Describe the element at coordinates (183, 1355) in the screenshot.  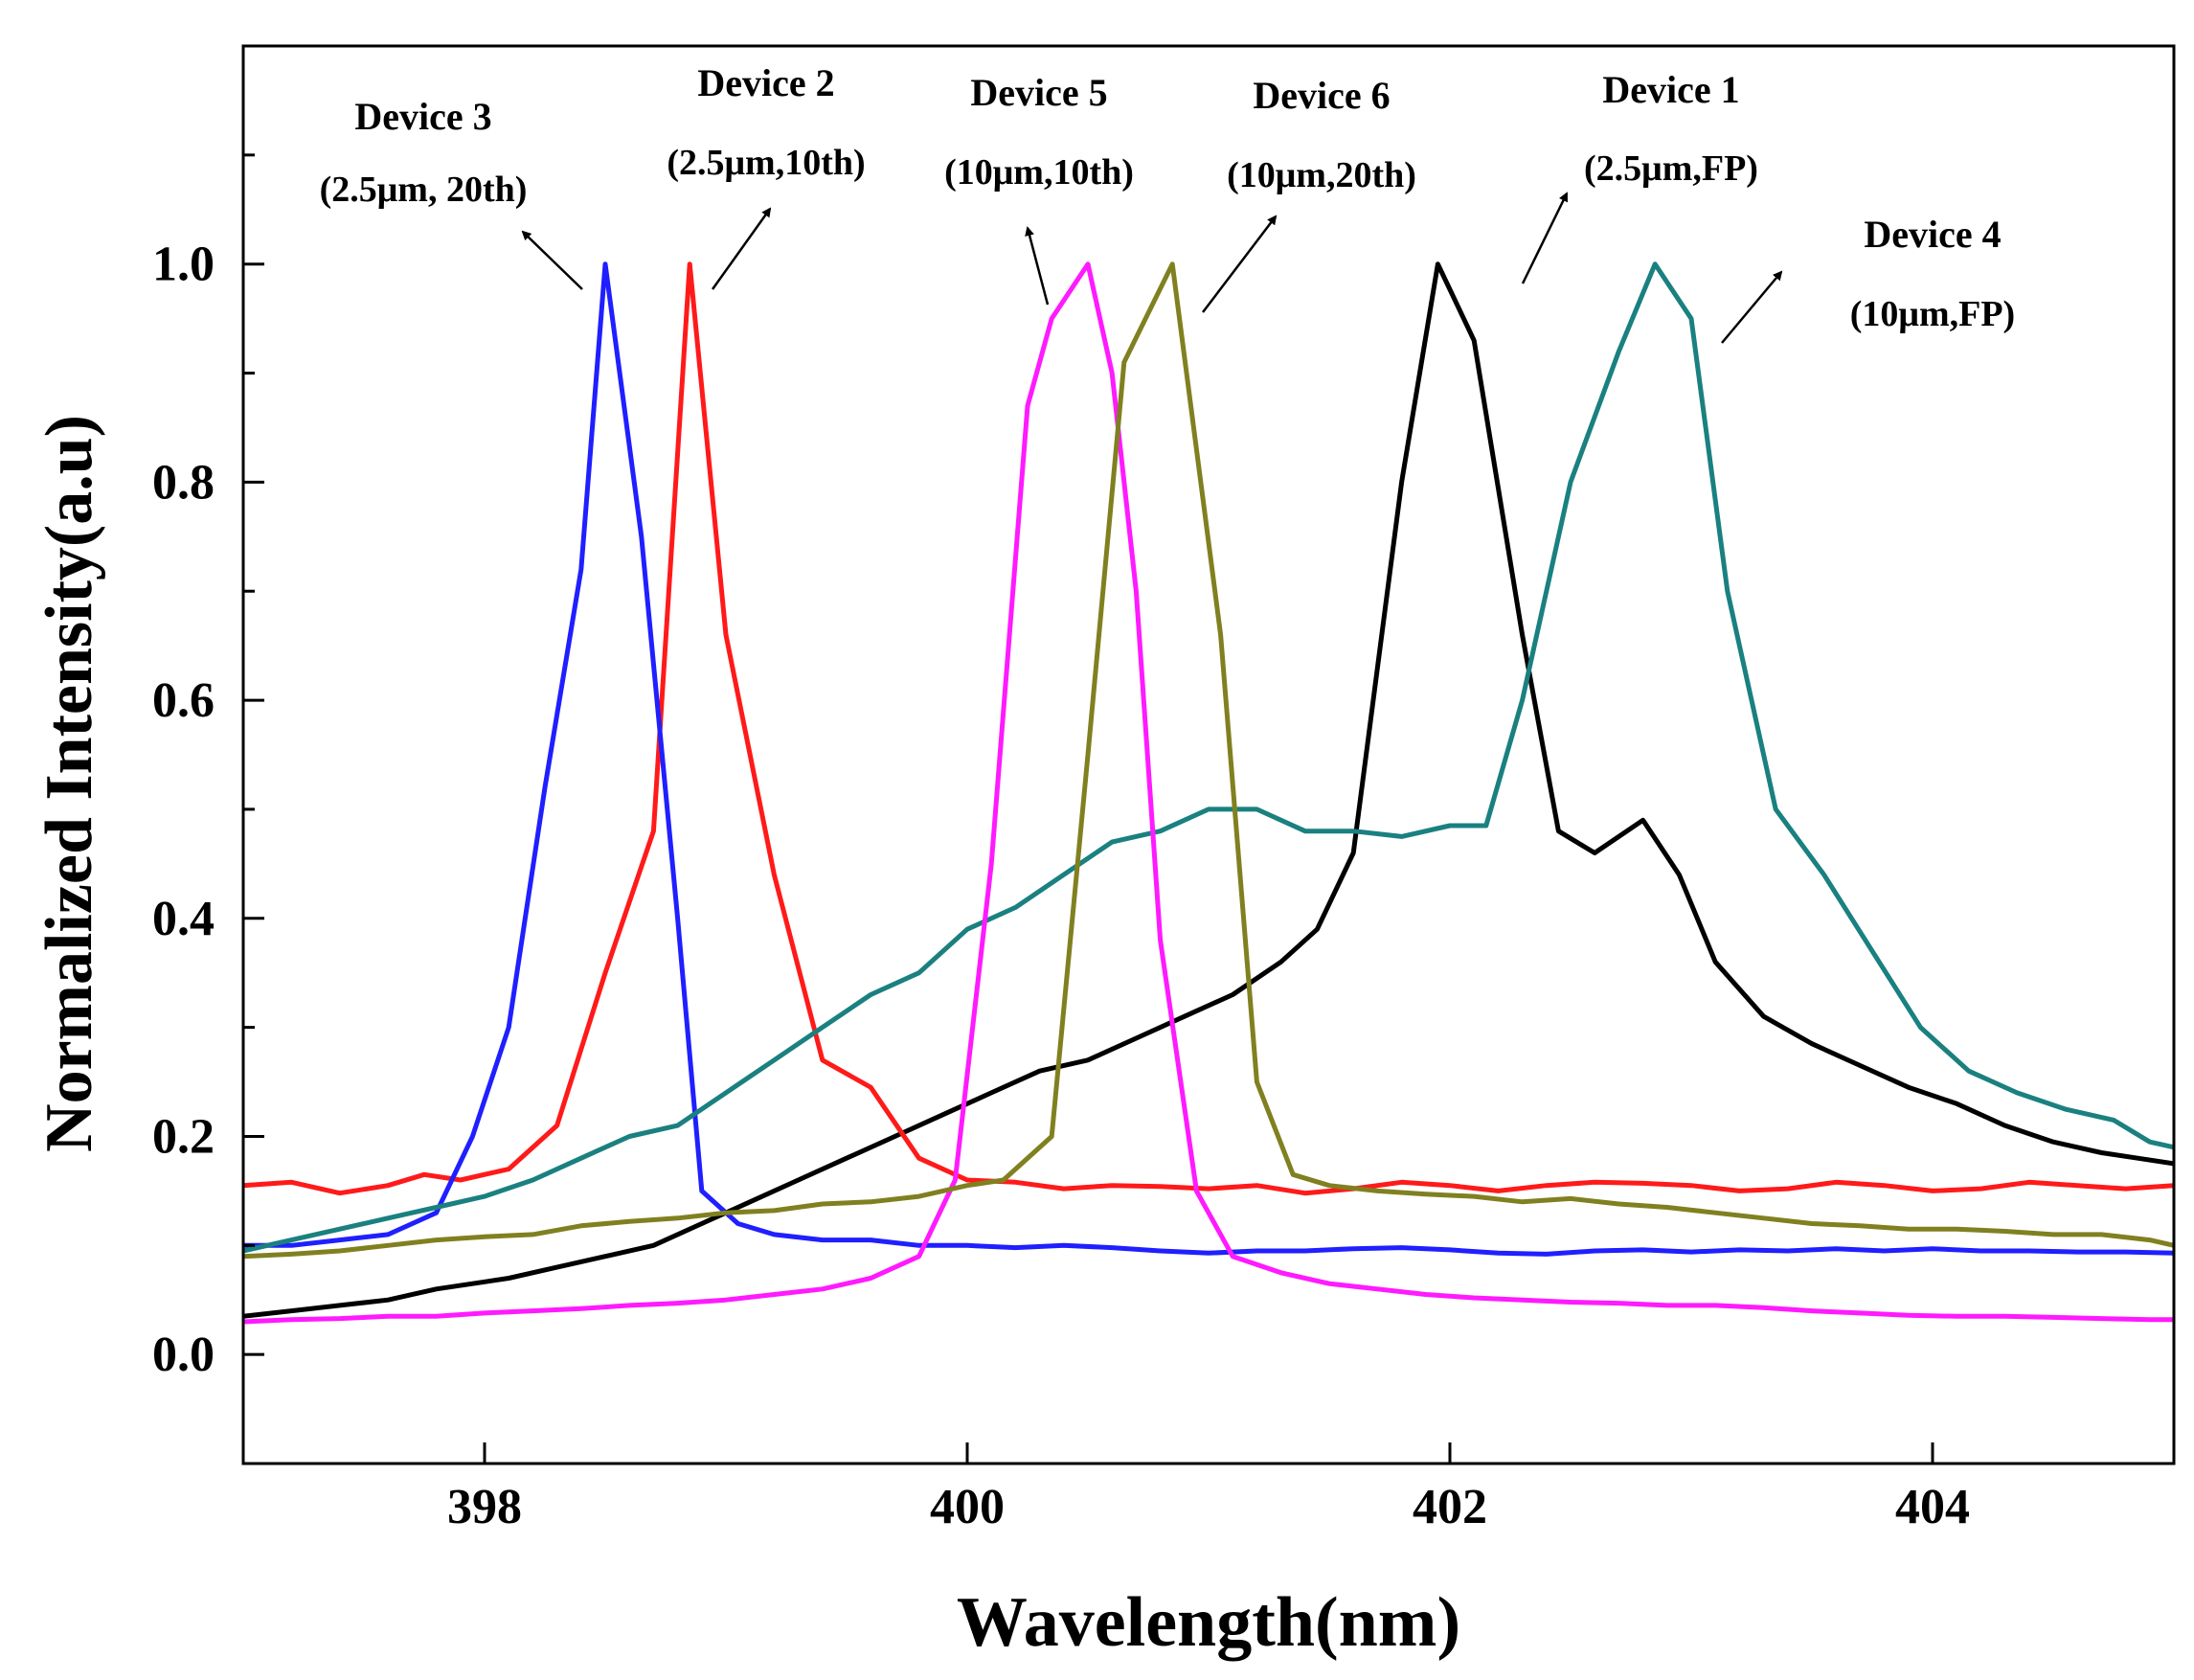
I see `y-tick-label: 0.0` at that location.